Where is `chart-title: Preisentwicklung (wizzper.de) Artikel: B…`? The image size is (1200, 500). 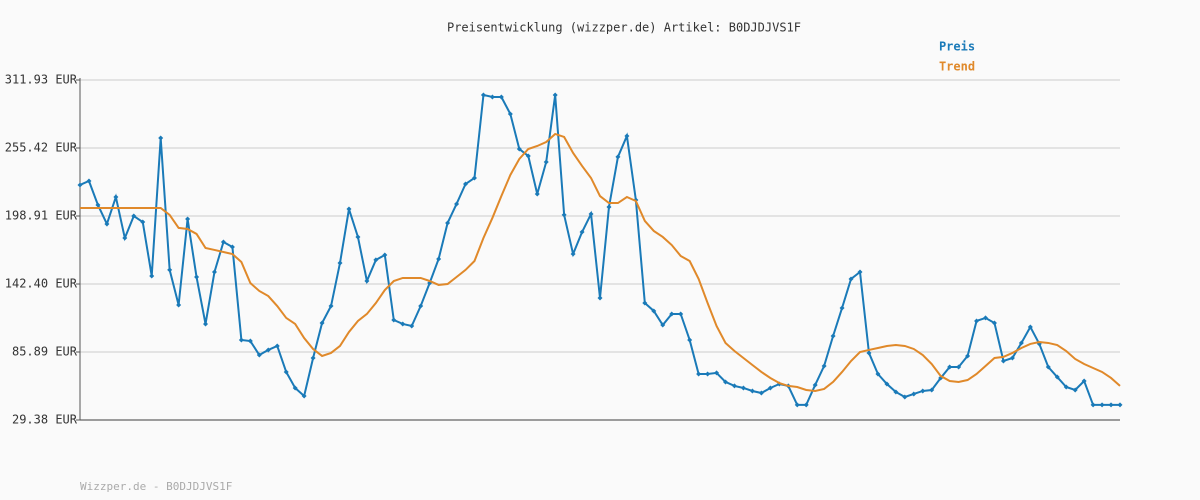 chart-title: Preisentwicklung (wizzper.de) Artikel: B… is located at coordinates (624, 28).